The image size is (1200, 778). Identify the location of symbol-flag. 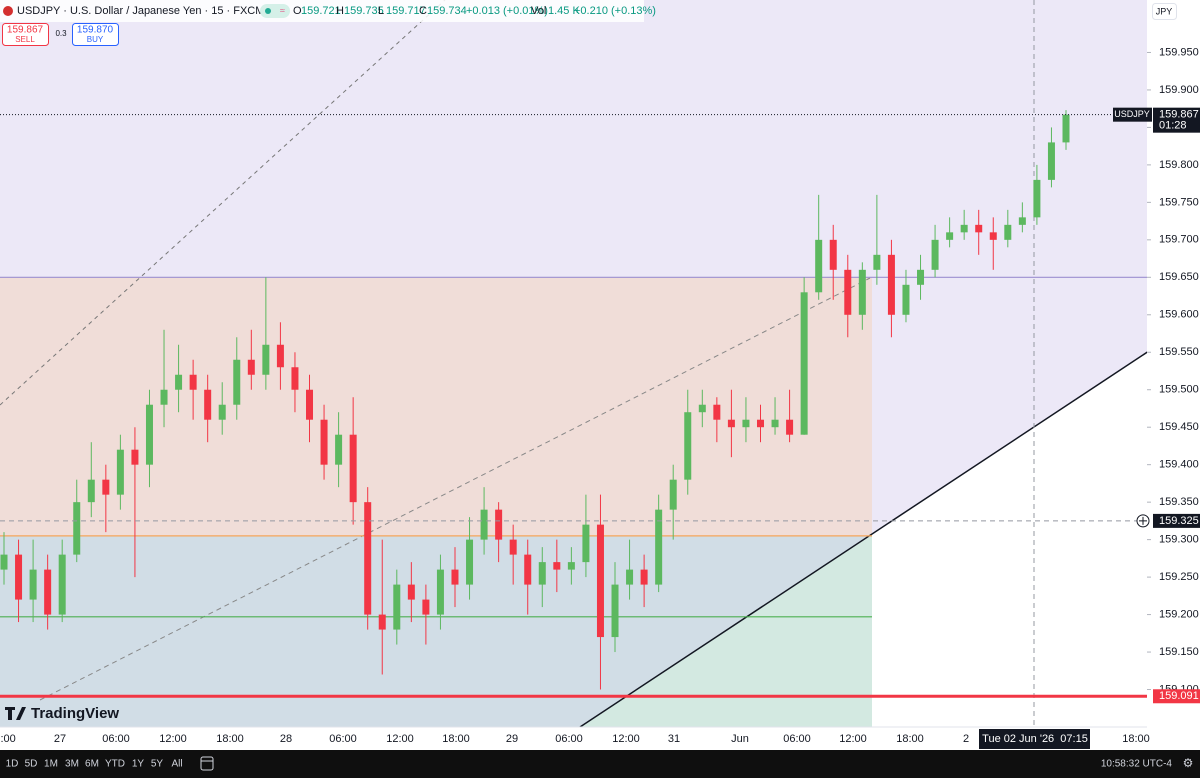
(8, 11).